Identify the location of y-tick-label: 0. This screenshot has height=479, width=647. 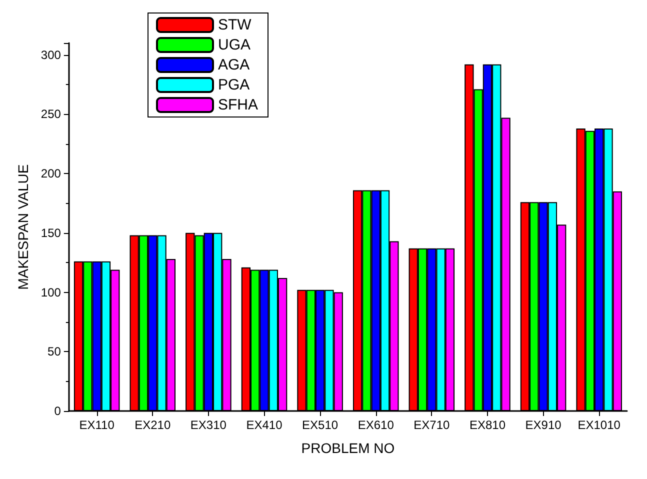
(58, 411).